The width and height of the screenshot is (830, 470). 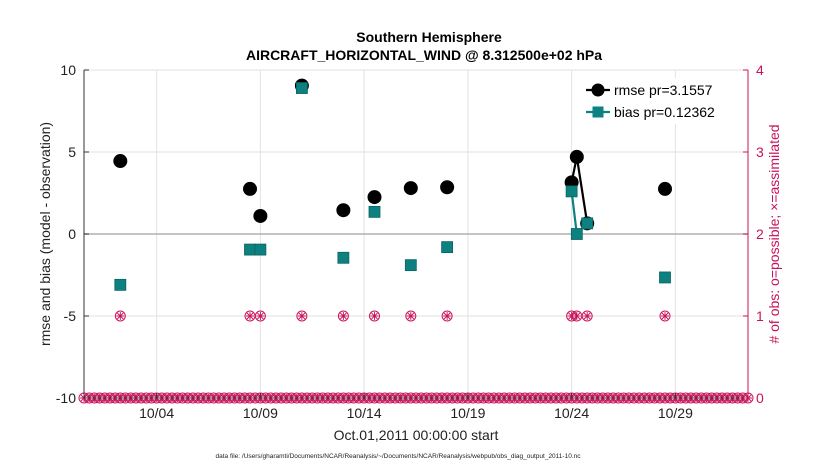 I want to click on legend-bias-label: bias pr=0.12362, so click(x=664, y=112).